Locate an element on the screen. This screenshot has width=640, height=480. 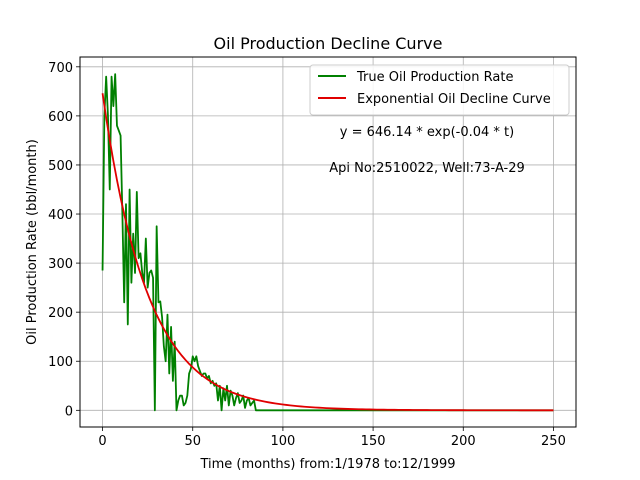
y-tick-label: 400 is located at coordinates (60, 215).